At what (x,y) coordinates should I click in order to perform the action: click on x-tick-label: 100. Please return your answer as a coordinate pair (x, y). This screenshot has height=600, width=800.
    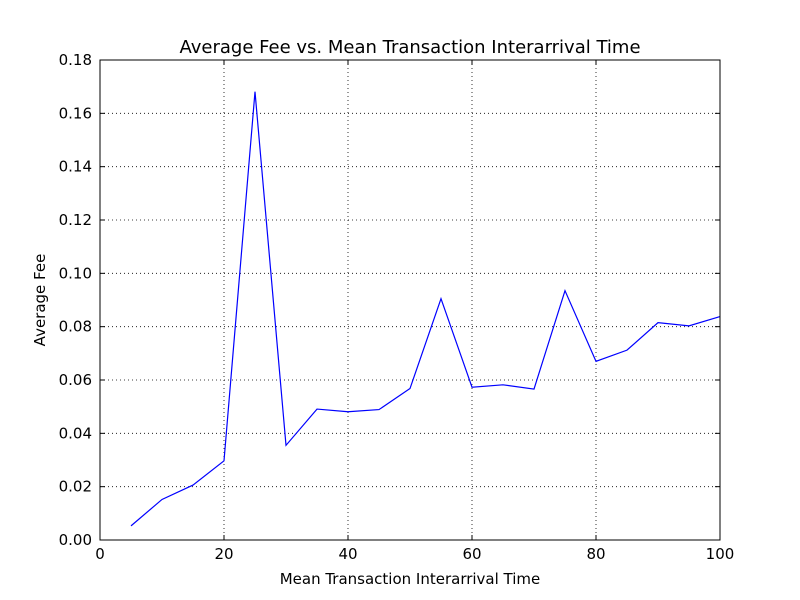
    Looking at the image, I should click on (720, 554).